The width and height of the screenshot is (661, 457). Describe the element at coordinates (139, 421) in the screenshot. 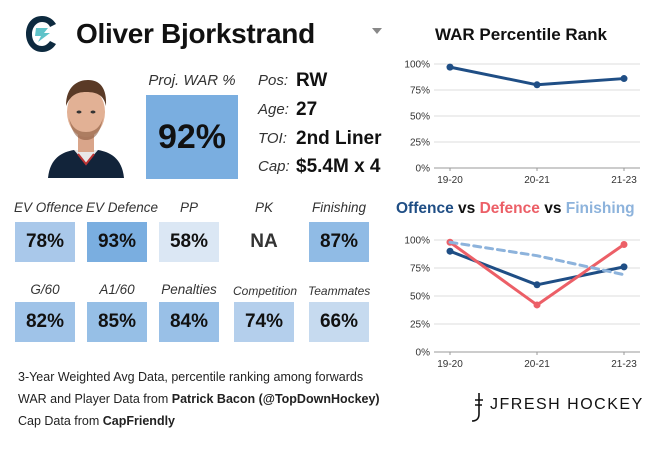

I see `footer-cap-credit-source: CapFriendly` at that location.